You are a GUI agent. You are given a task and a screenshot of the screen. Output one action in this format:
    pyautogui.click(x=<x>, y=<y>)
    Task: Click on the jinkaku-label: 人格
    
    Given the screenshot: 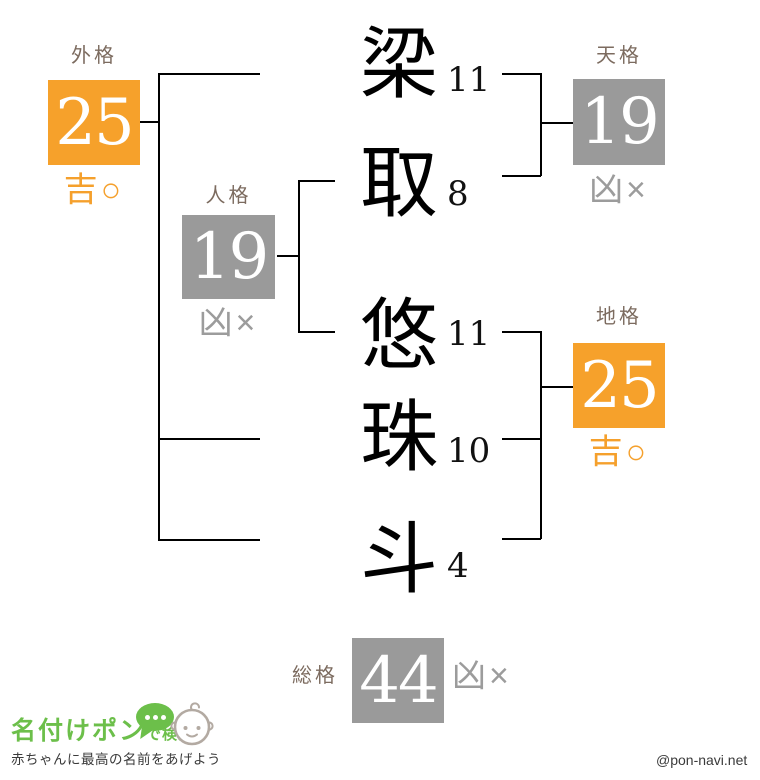 What is the action you would take?
    pyautogui.click(x=228, y=196)
    